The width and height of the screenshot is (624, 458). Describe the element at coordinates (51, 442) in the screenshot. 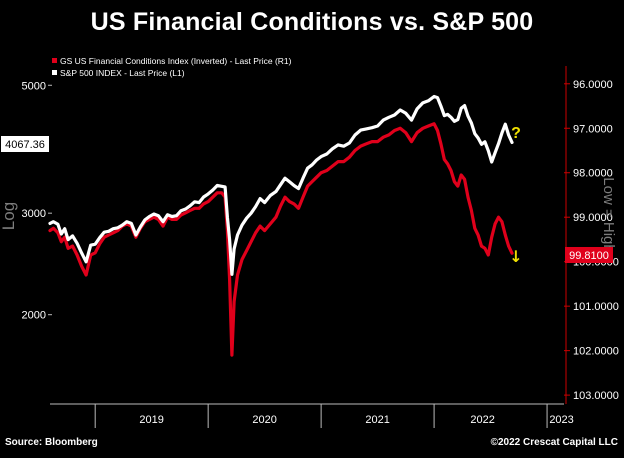

I see `source-note: Source: Bloomberg` at that location.